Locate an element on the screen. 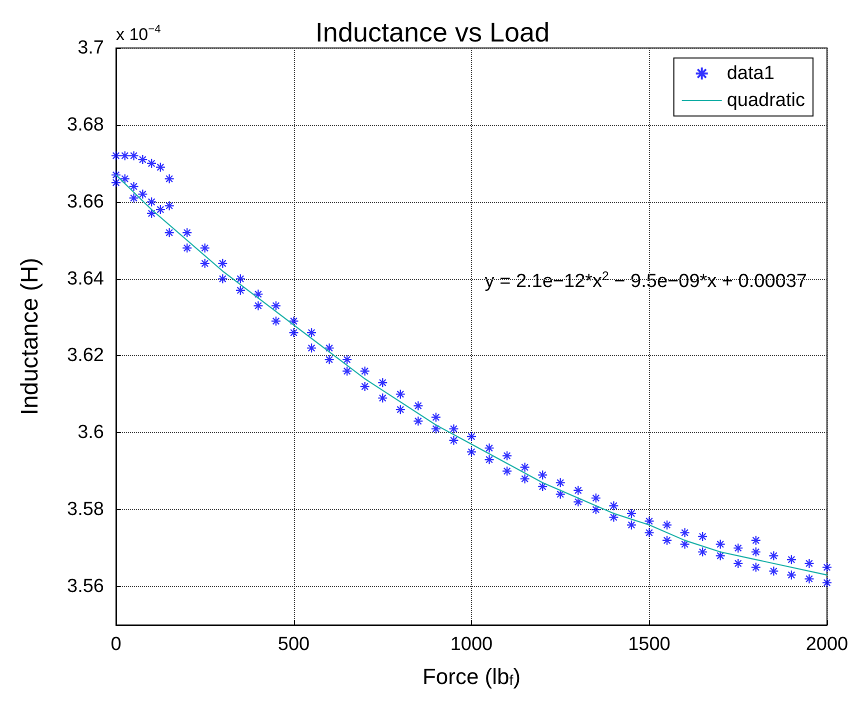 This screenshot has height=717, width=865. y-tick-label: 3.64 is located at coordinates (85, 279).